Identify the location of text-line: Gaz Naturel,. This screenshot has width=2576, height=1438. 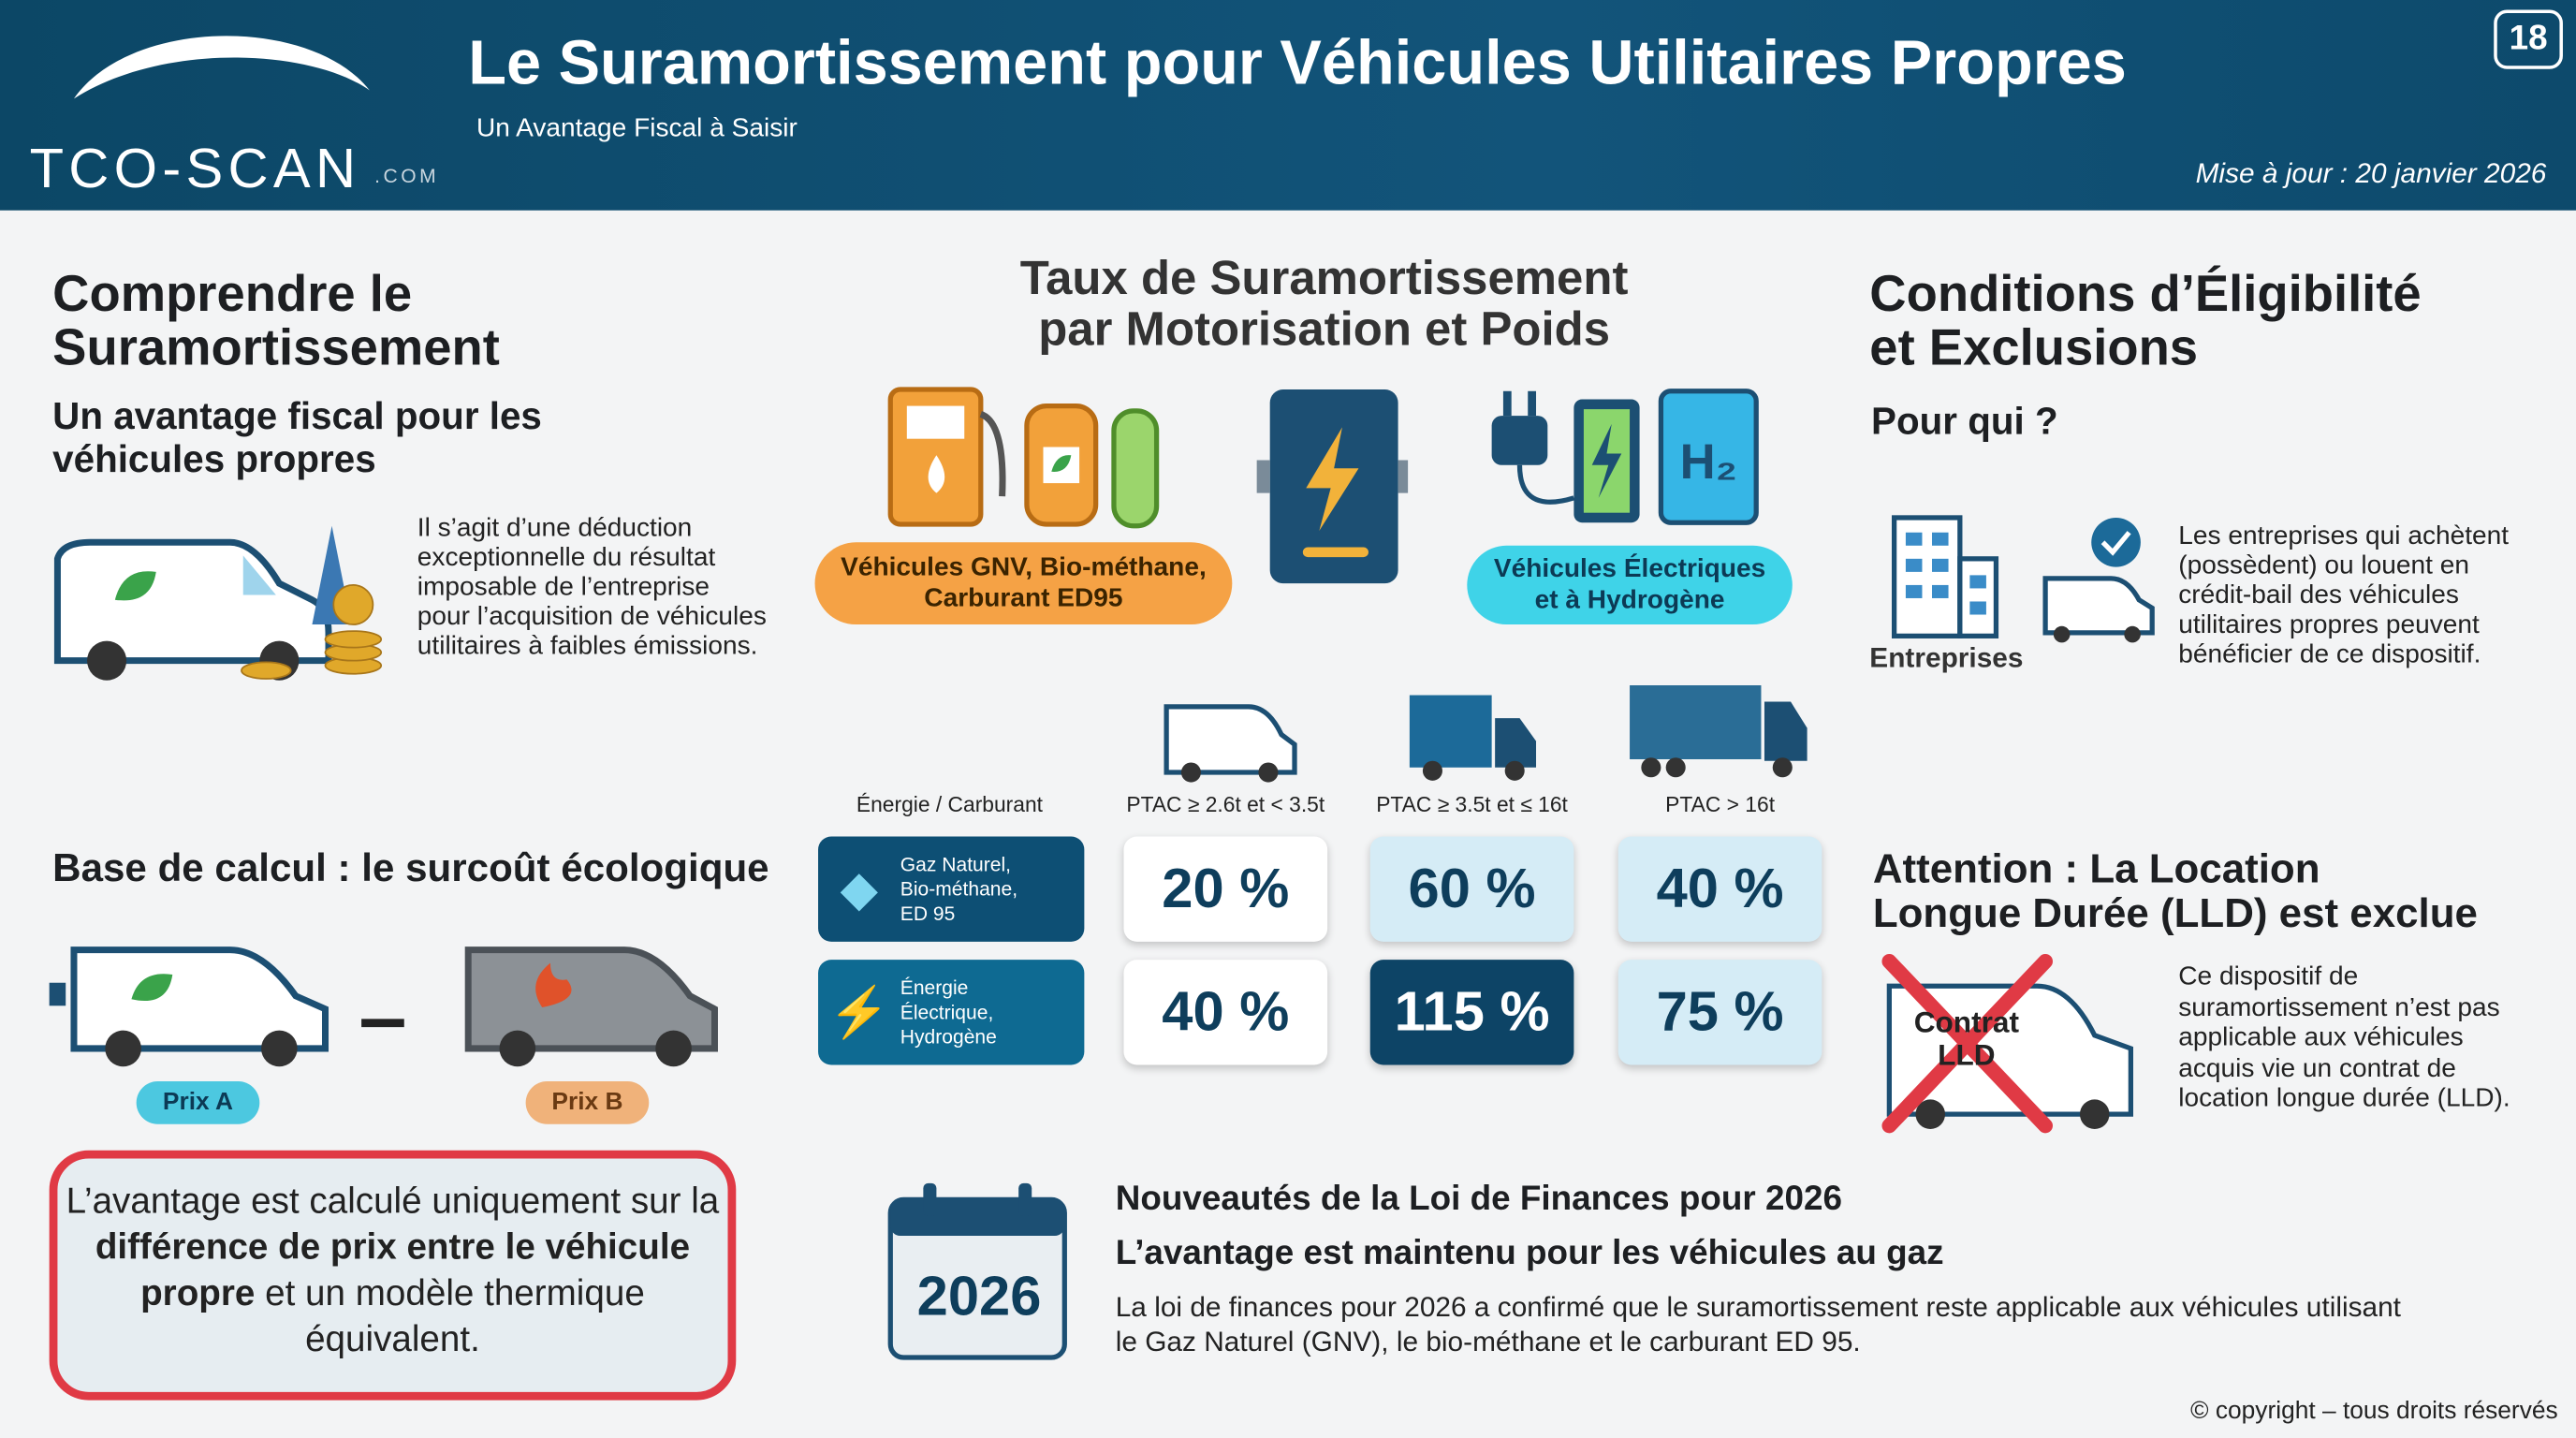
(956, 863).